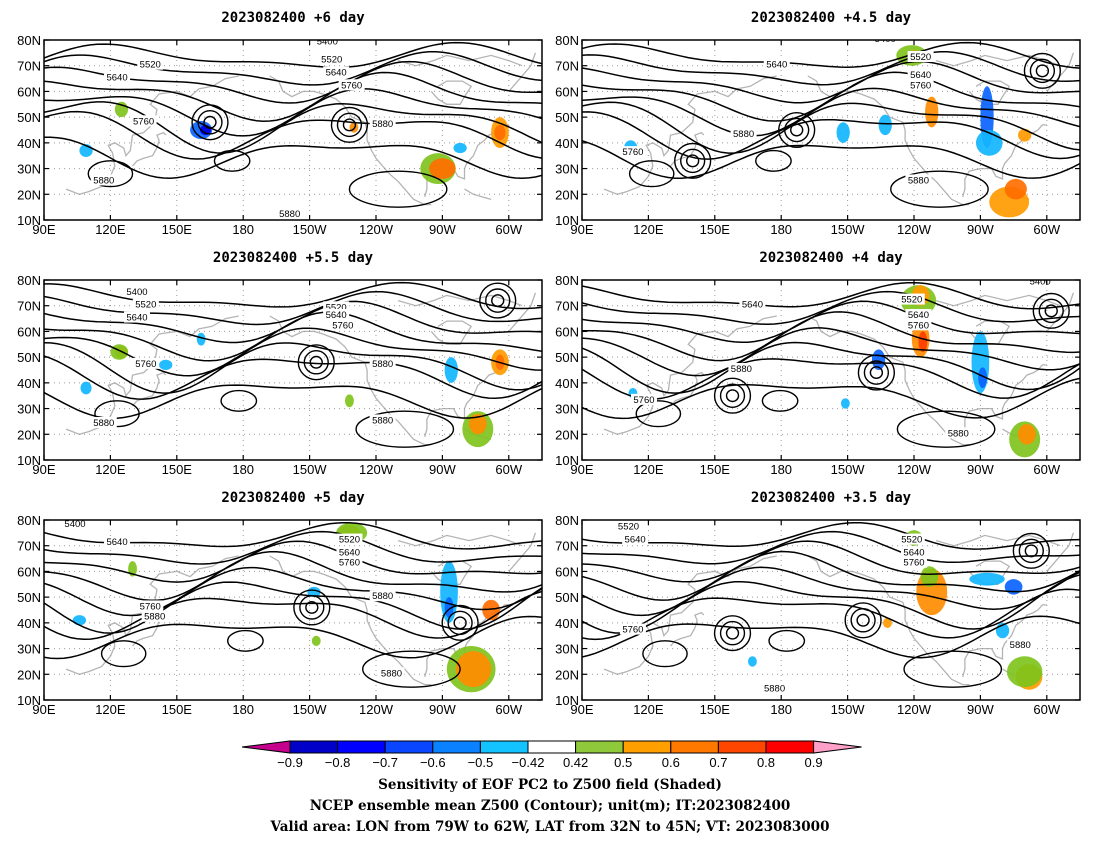 Image resolution: width=1100 pixels, height=850 pixels. Describe the element at coordinates (848, 229) in the screenshot. I see `x-tick-label: 150W` at that location.